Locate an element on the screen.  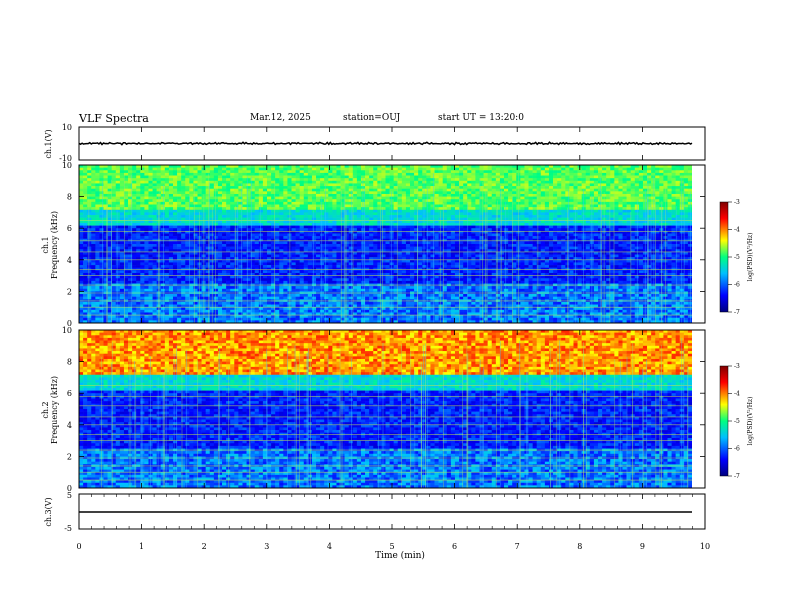
x-tick-label: 4 is located at coordinates (329, 546).